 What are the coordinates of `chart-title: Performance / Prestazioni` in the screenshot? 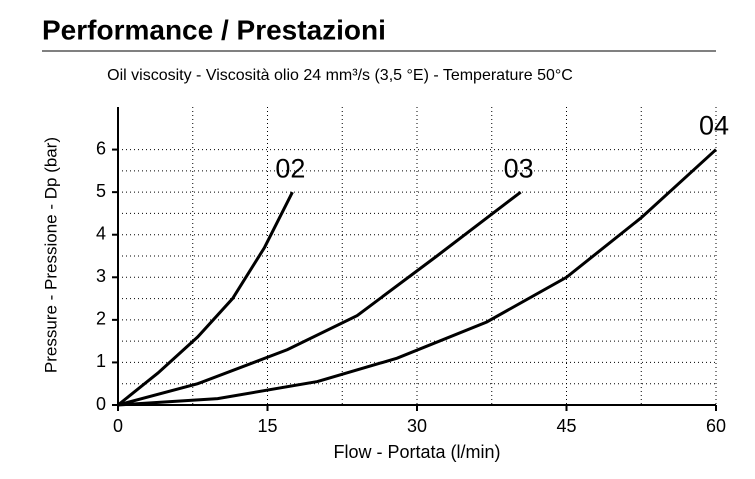 It's located at (214, 29).